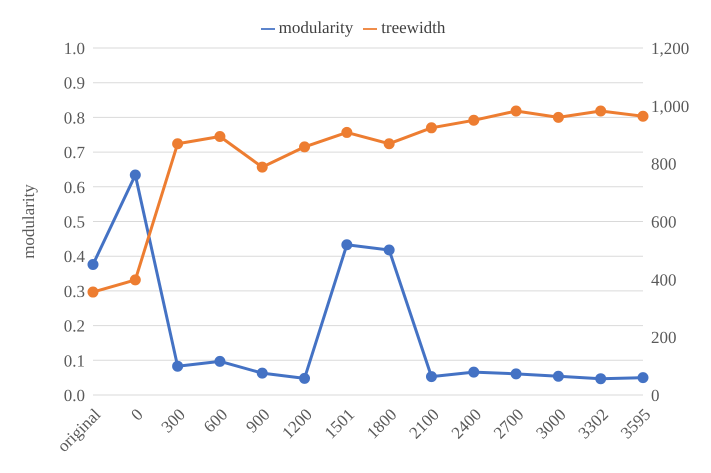  Describe the element at coordinates (74, 222) in the screenshot. I see `y-tick-label: 0.5` at that location.